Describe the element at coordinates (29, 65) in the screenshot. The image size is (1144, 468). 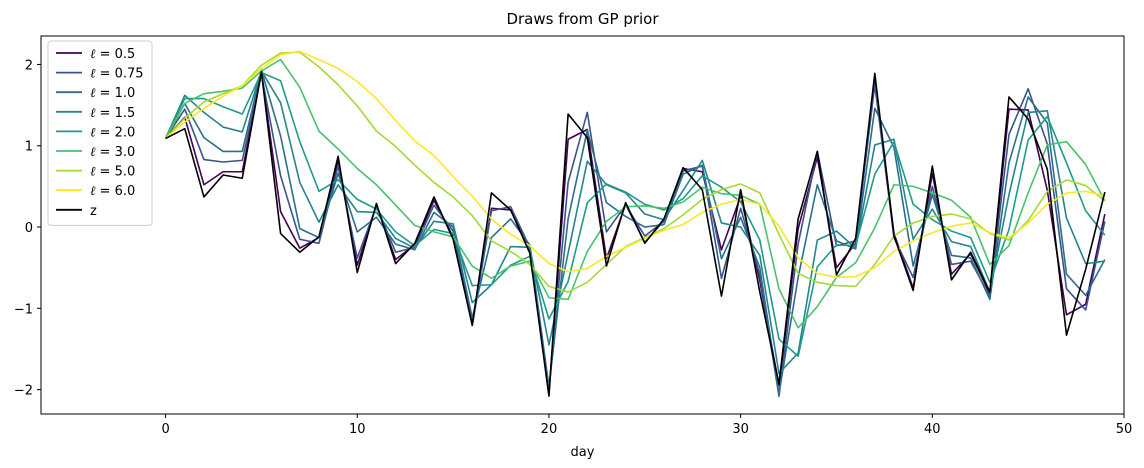
I see `y-tick-label: 2` at that location.